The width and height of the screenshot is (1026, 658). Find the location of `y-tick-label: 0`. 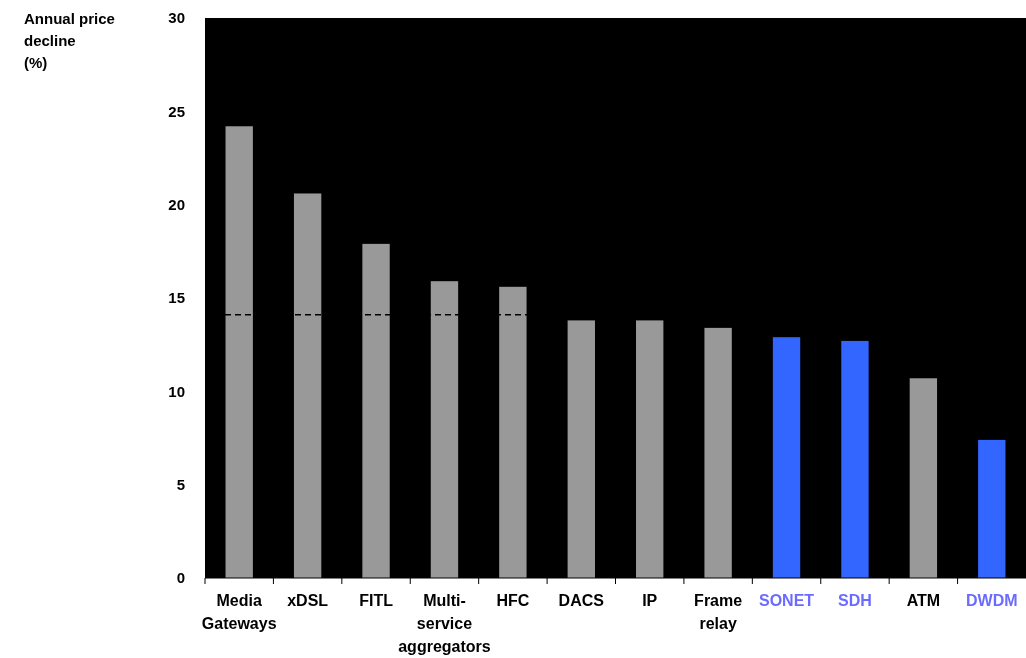

y-tick-label: 0 is located at coordinates (180, 578).